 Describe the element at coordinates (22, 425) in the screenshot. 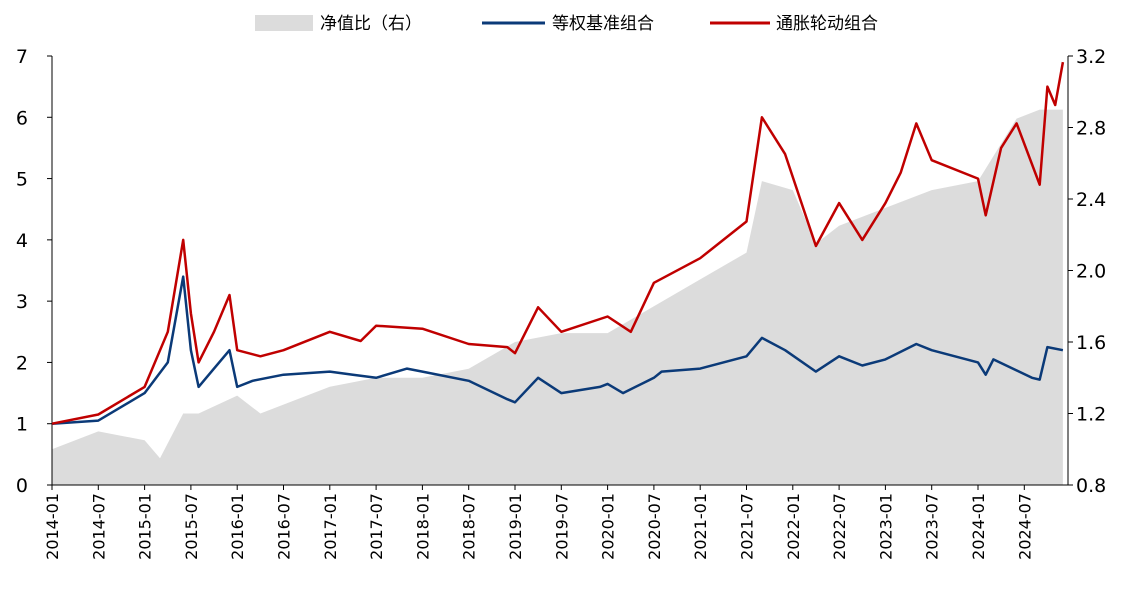

I see `y-left-tick-label: 1` at that location.